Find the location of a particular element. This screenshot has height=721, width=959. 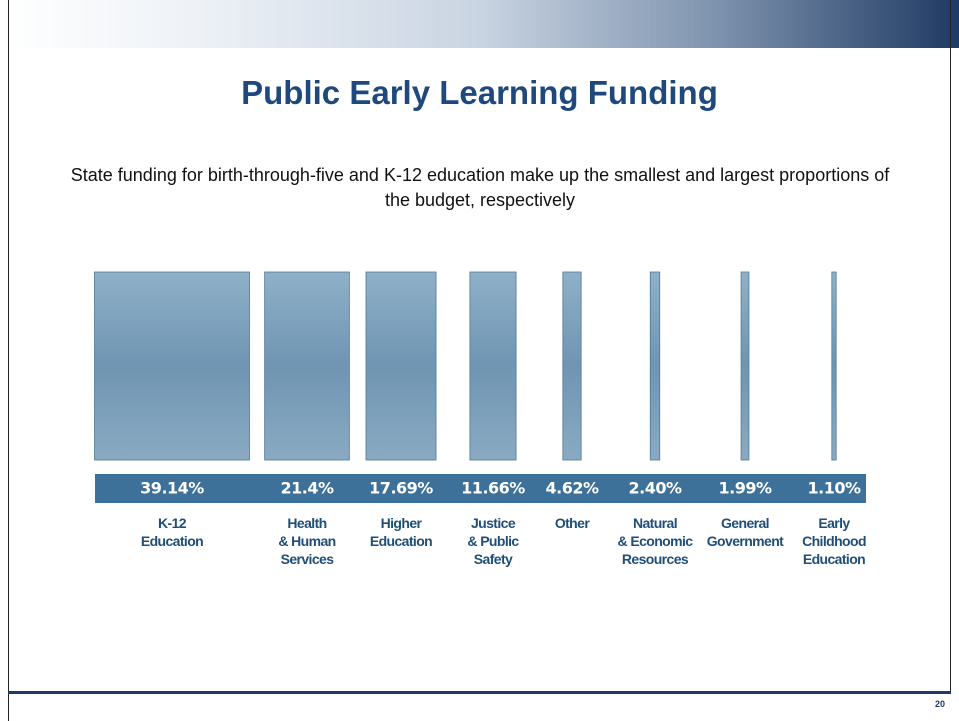

value-label: 39.14% is located at coordinates (172, 488).